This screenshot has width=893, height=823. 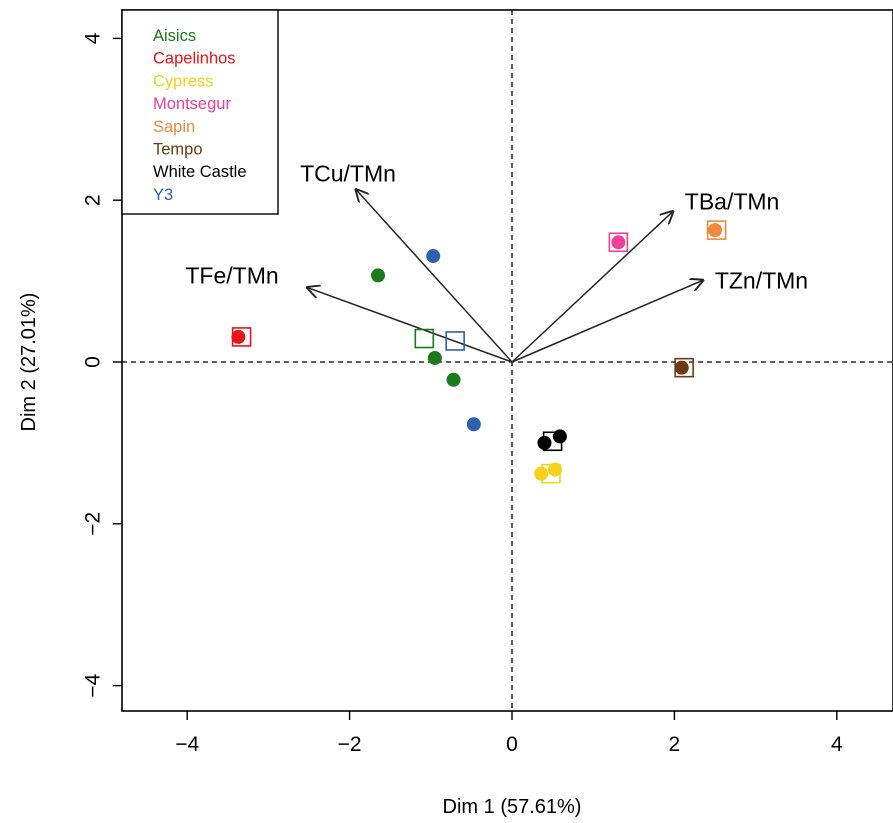 I want to click on centroid-sapin, so click(x=716, y=230).